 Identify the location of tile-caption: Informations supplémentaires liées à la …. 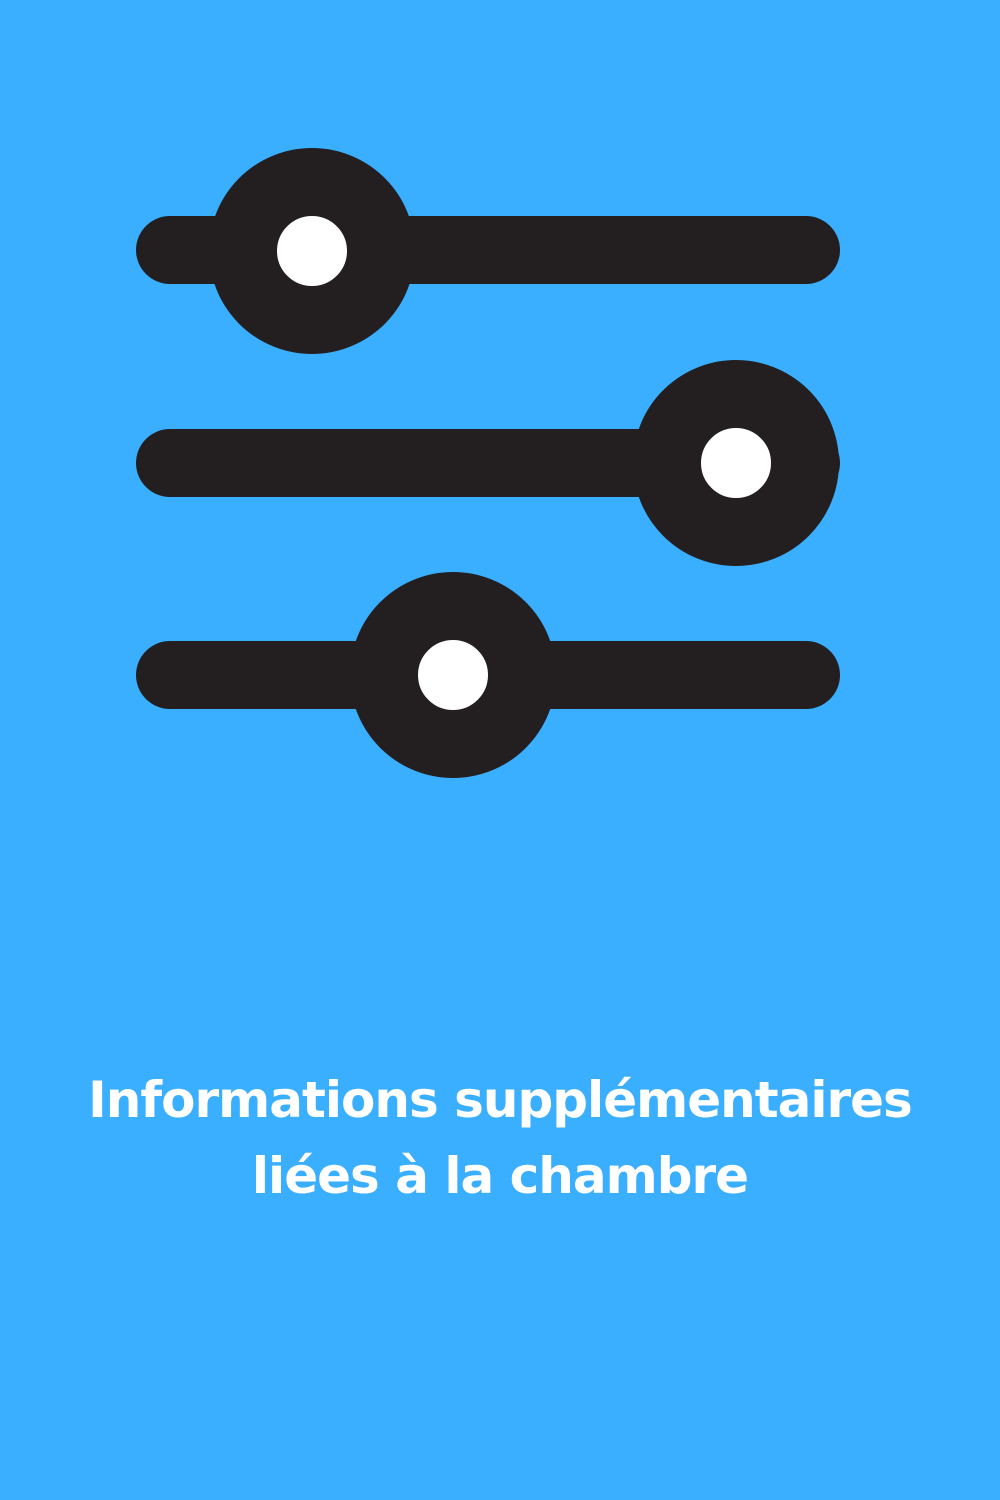
(500, 1138).